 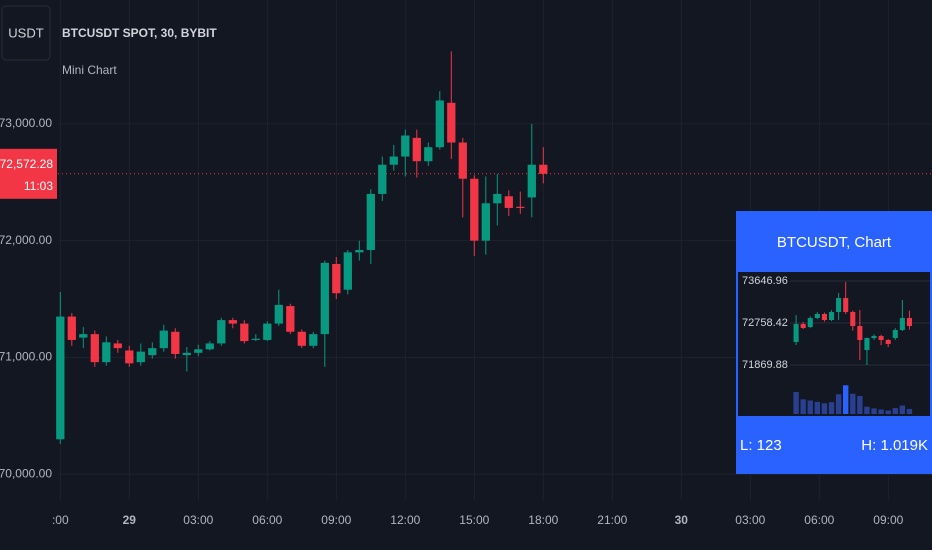 What do you see at coordinates (405, 520) in the screenshot?
I see `x-tick-label: 12:00` at bounding box center [405, 520].